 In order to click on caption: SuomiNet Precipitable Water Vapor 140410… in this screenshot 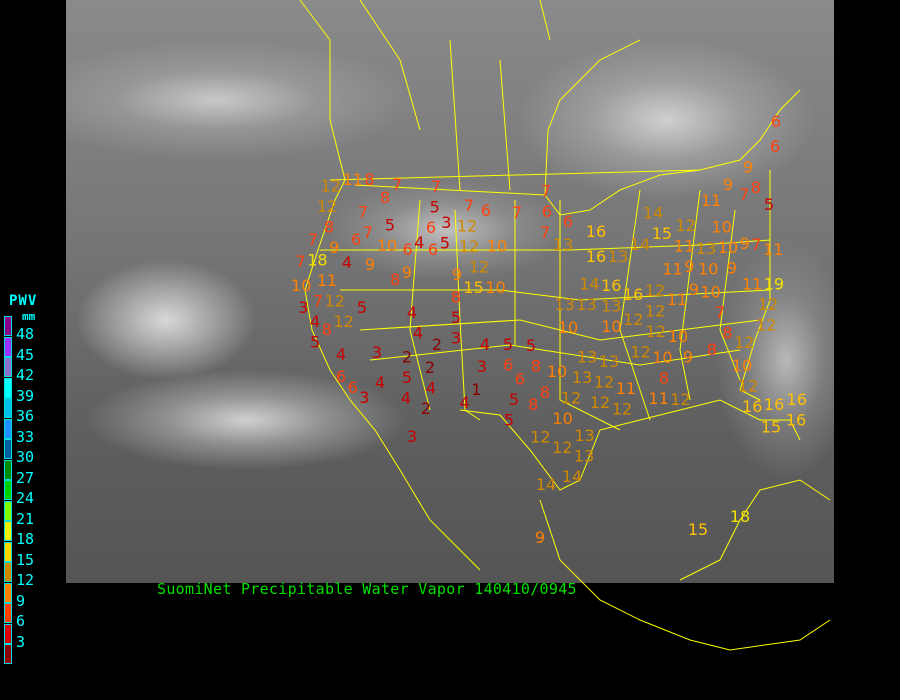, I will do `click(367, 589)`.